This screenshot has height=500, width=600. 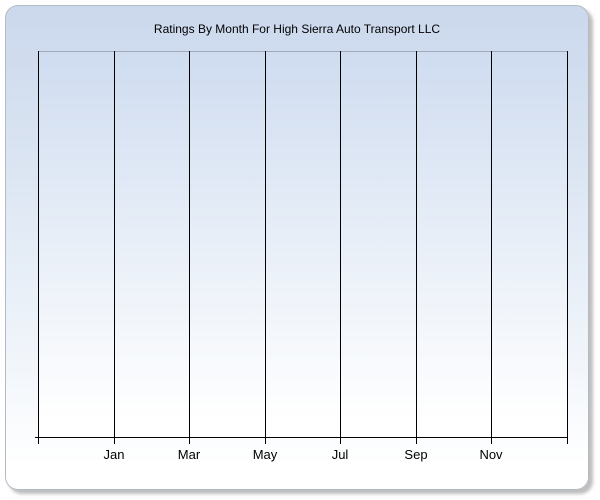 I want to click on x-axis-label: May, so click(x=265, y=454).